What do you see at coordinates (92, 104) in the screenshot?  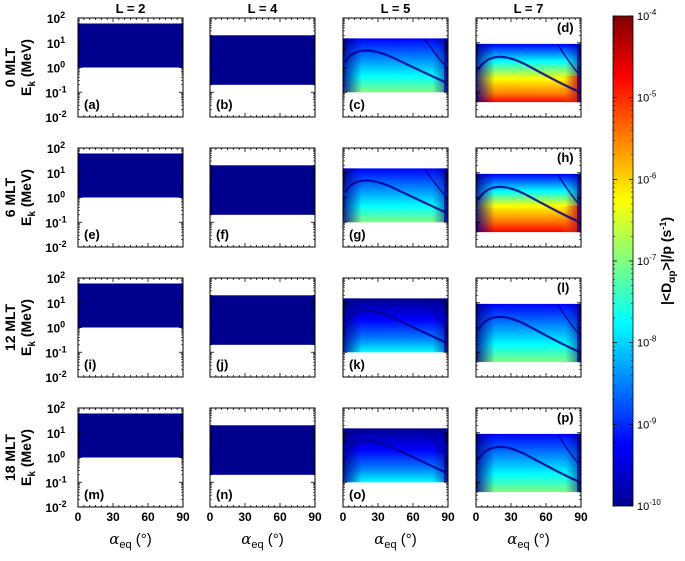 I see `panel-label: (a)` at bounding box center [92, 104].